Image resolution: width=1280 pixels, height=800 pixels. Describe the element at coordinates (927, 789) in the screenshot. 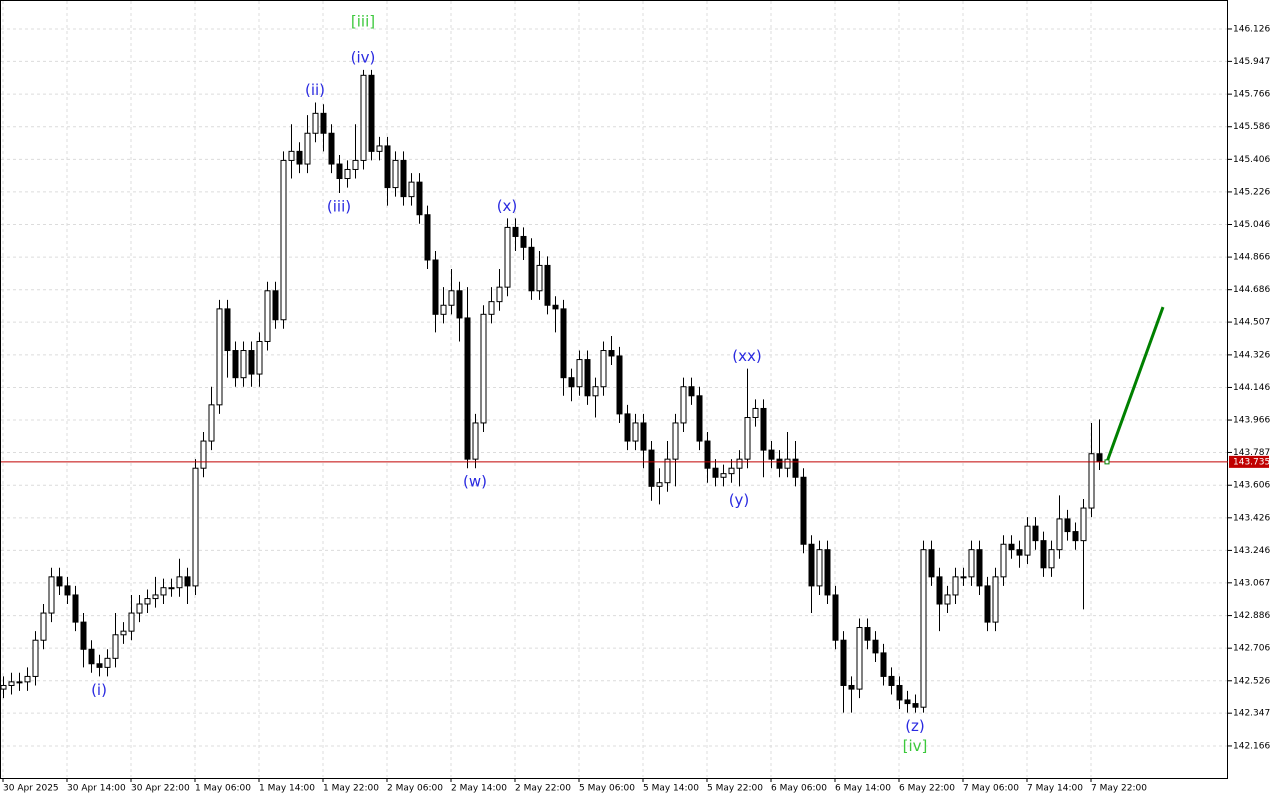

I see `x-tick-label: 6 May 22:00` at that location.